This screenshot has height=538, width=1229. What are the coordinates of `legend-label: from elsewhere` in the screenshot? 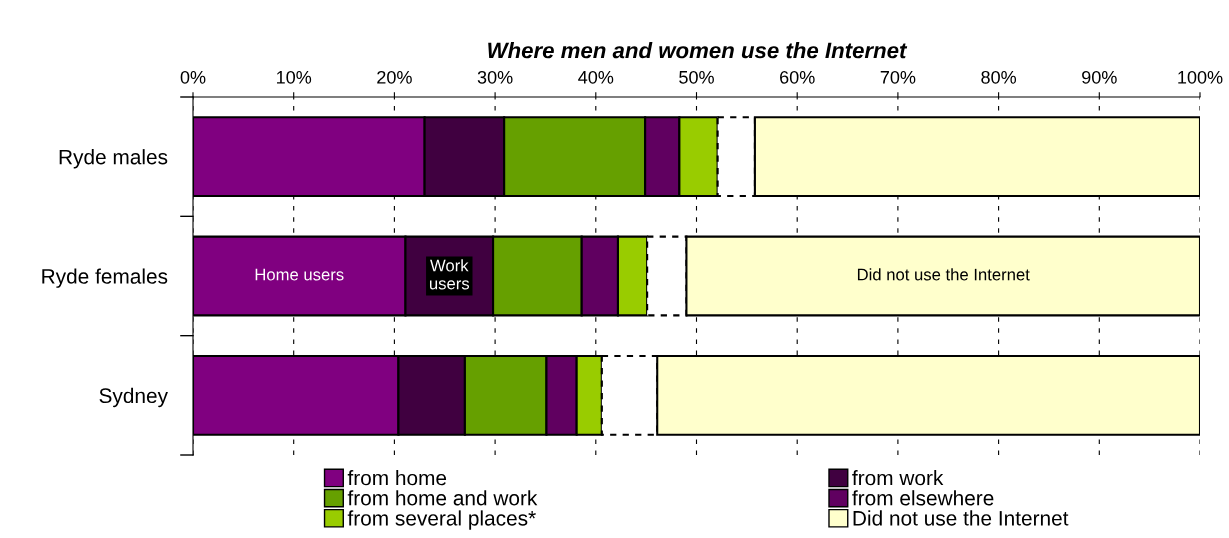 It's located at (923, 498).